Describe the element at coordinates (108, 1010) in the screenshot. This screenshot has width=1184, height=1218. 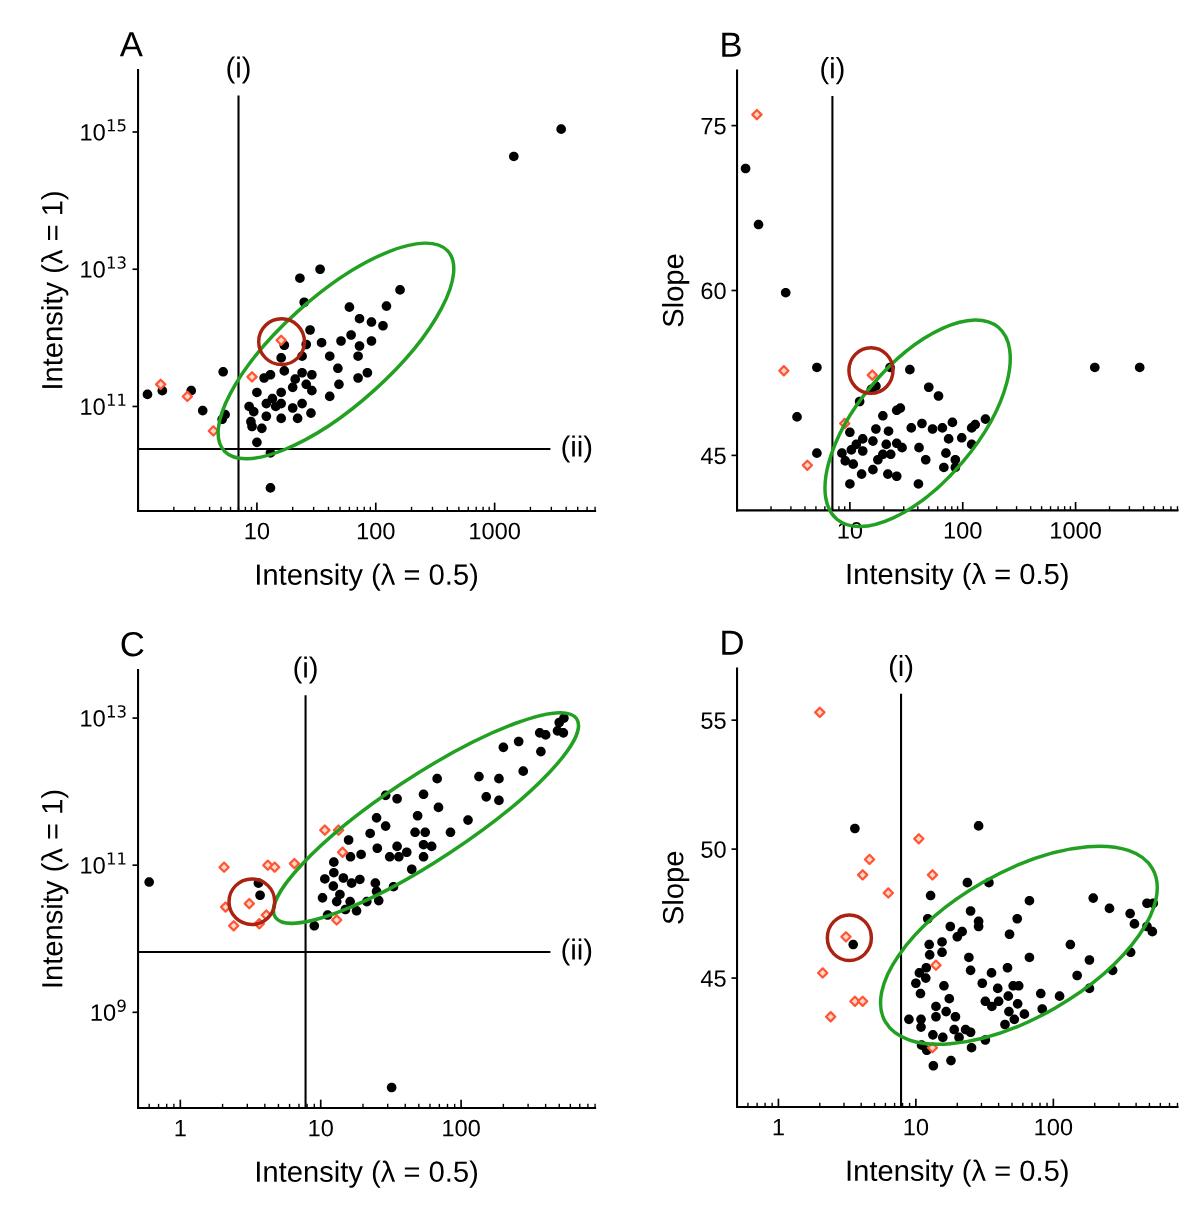
I see `y-tick-label: 10$^{9}$` at that location.